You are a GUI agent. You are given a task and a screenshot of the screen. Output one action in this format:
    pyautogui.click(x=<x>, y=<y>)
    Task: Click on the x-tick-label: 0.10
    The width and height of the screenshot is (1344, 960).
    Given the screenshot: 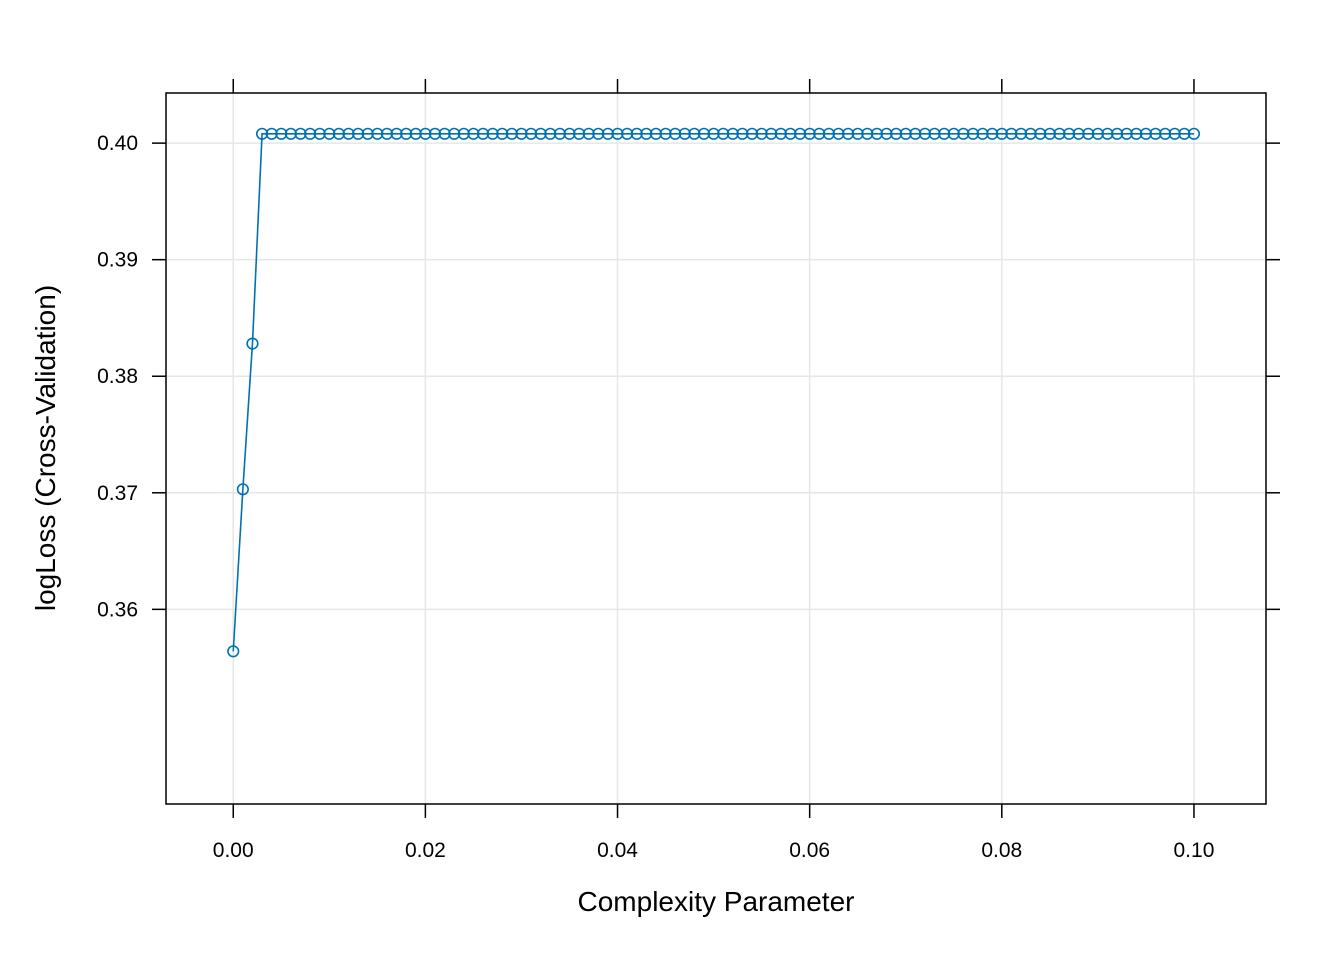 What is the action you would take?
    pyautogui.click(x=1194, y=850)
    